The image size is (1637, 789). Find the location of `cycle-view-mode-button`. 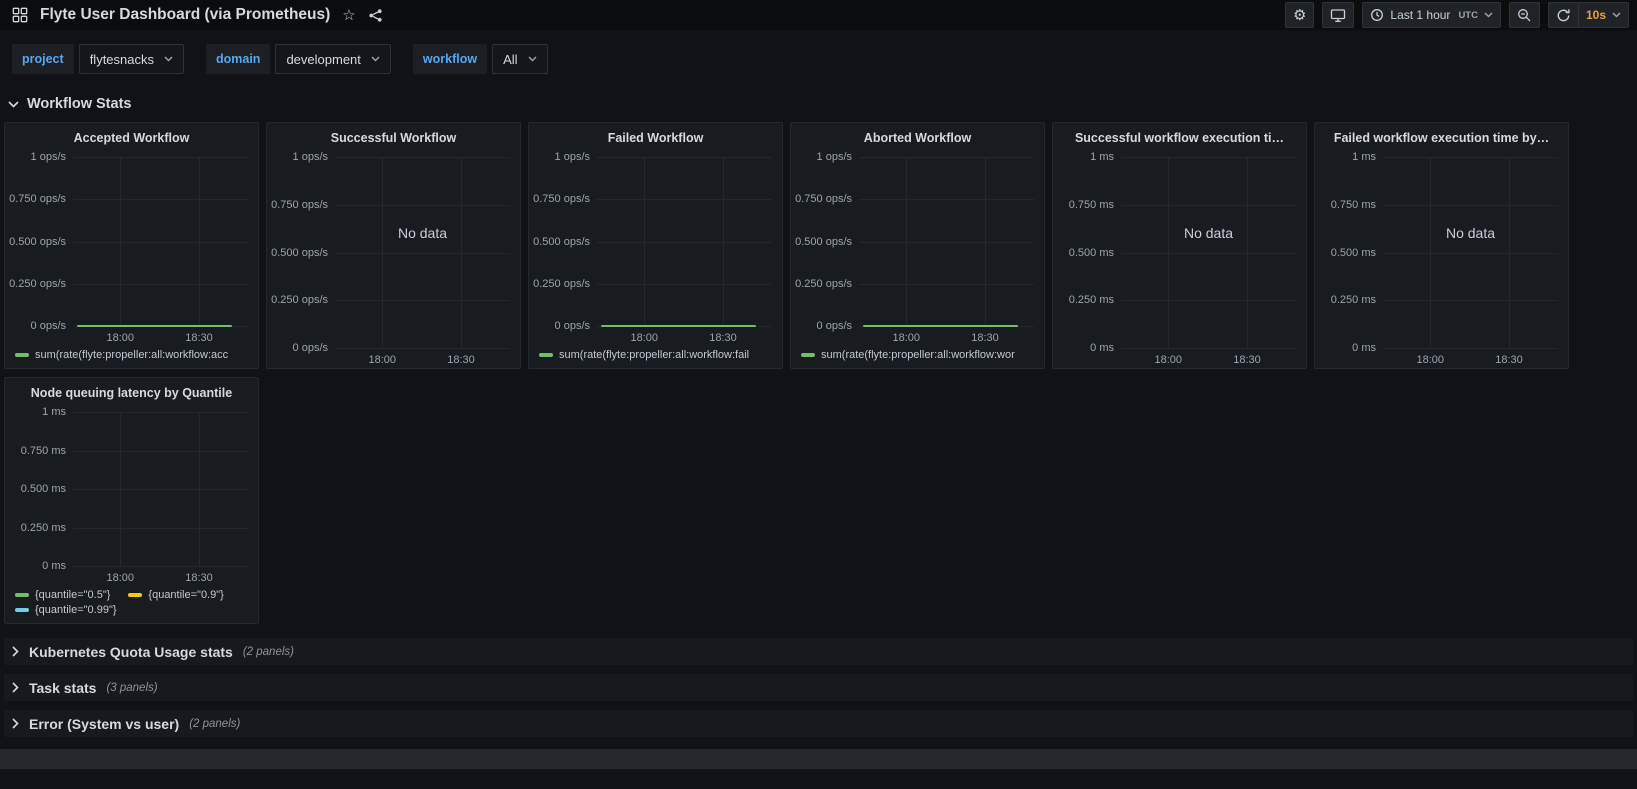

cycle-view-mode-button is located at coordinates (1338, 15).